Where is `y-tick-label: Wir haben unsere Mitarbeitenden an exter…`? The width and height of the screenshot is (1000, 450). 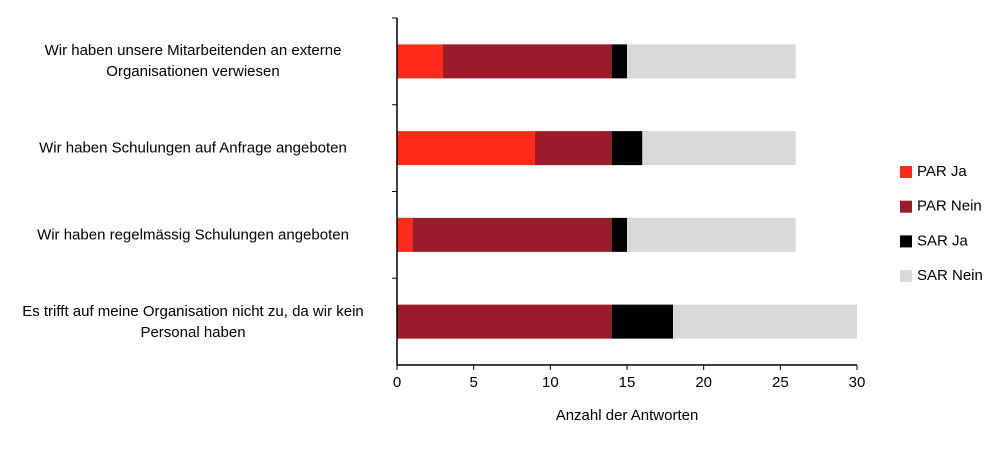
y-tick-label: Wir haben unsere Mitarbeitenden an exter… is located at coordinates (193, 61).